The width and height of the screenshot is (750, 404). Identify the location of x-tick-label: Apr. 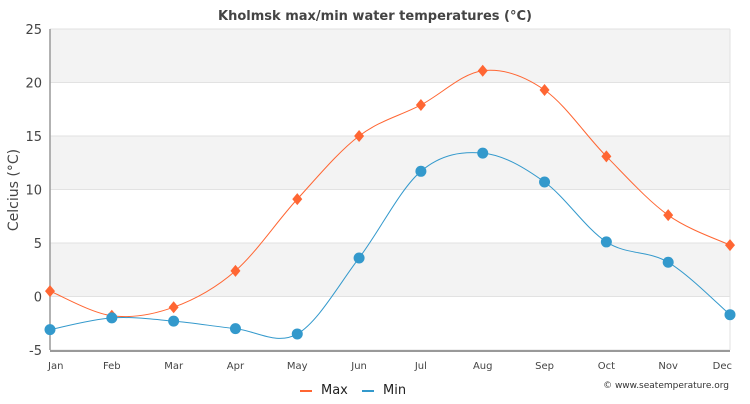
(236, 366).